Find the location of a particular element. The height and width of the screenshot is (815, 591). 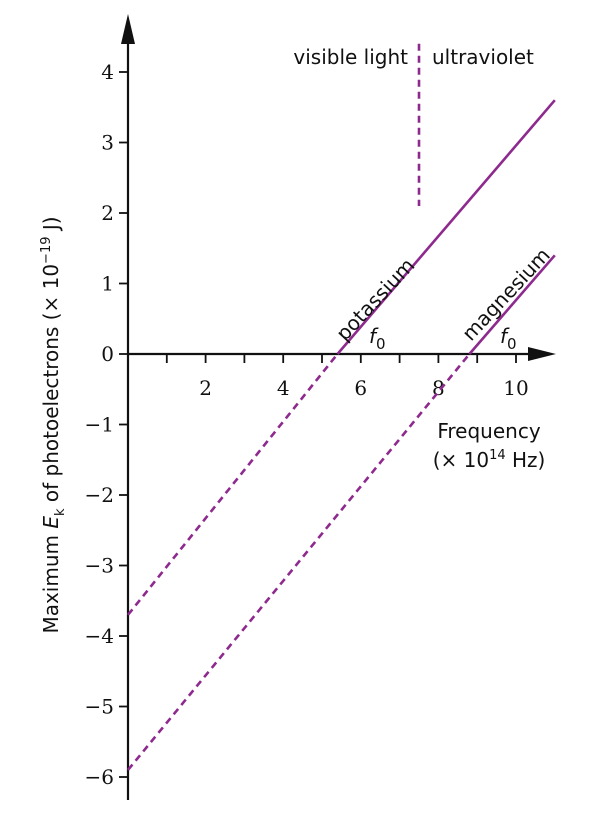

magnesium-line is located at coordinates (512, 304).